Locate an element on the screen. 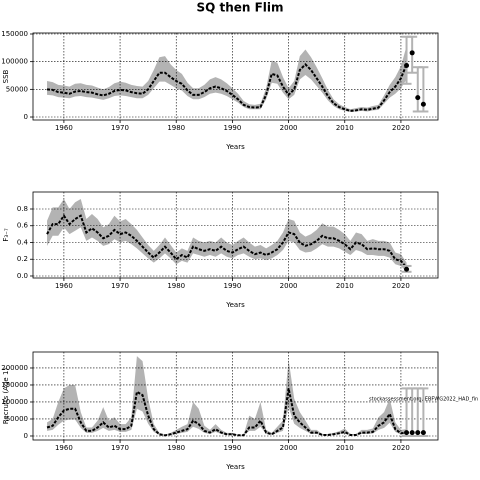  y-tick-label: 0.2 is located at coordinates (22, 259).